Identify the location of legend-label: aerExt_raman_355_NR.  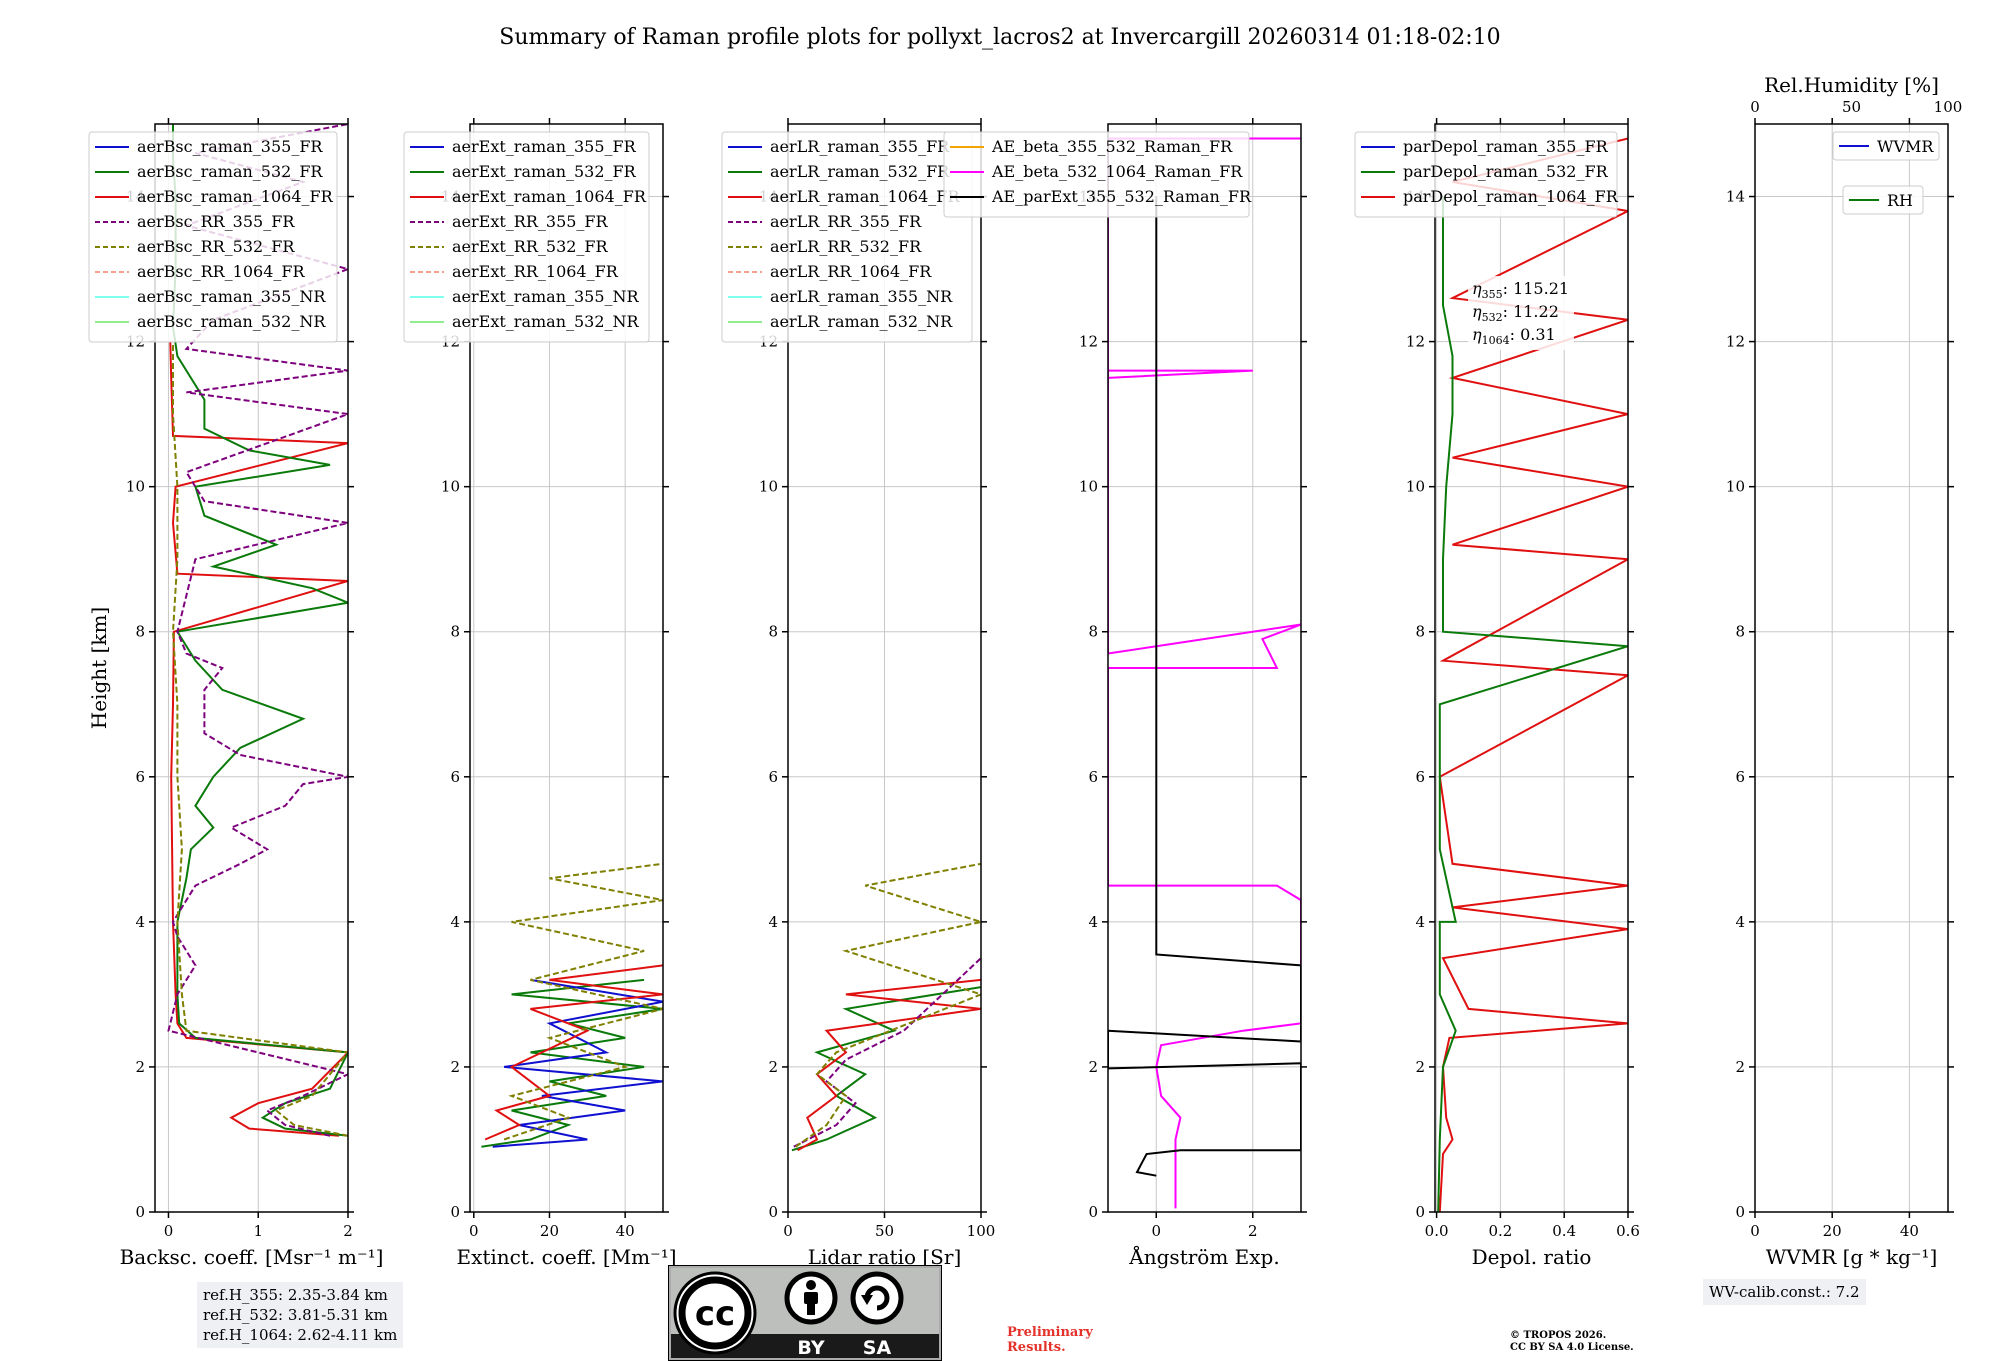
(546, 296).